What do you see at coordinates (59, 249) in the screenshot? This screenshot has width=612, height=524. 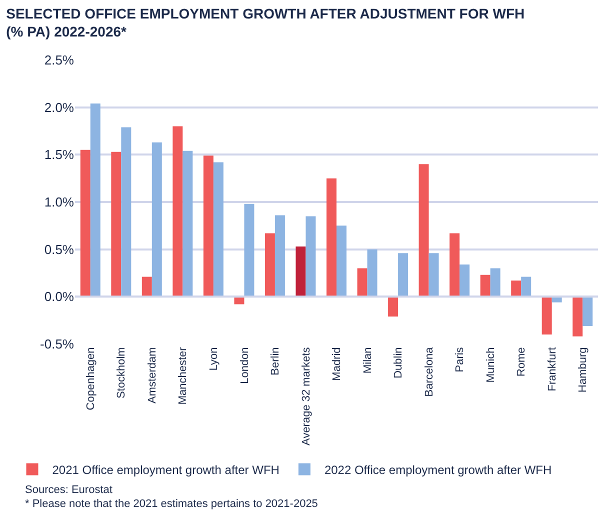 I see `y-tick-label: 0.5%` at bounding box center [59, 249].